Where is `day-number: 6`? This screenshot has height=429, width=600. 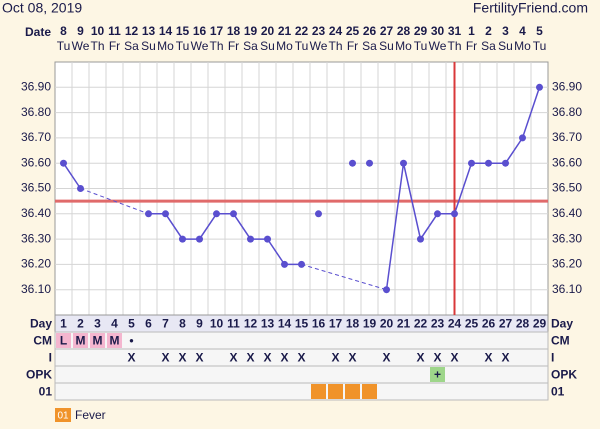
day-number: 6 is located at coordinates (148, 324).